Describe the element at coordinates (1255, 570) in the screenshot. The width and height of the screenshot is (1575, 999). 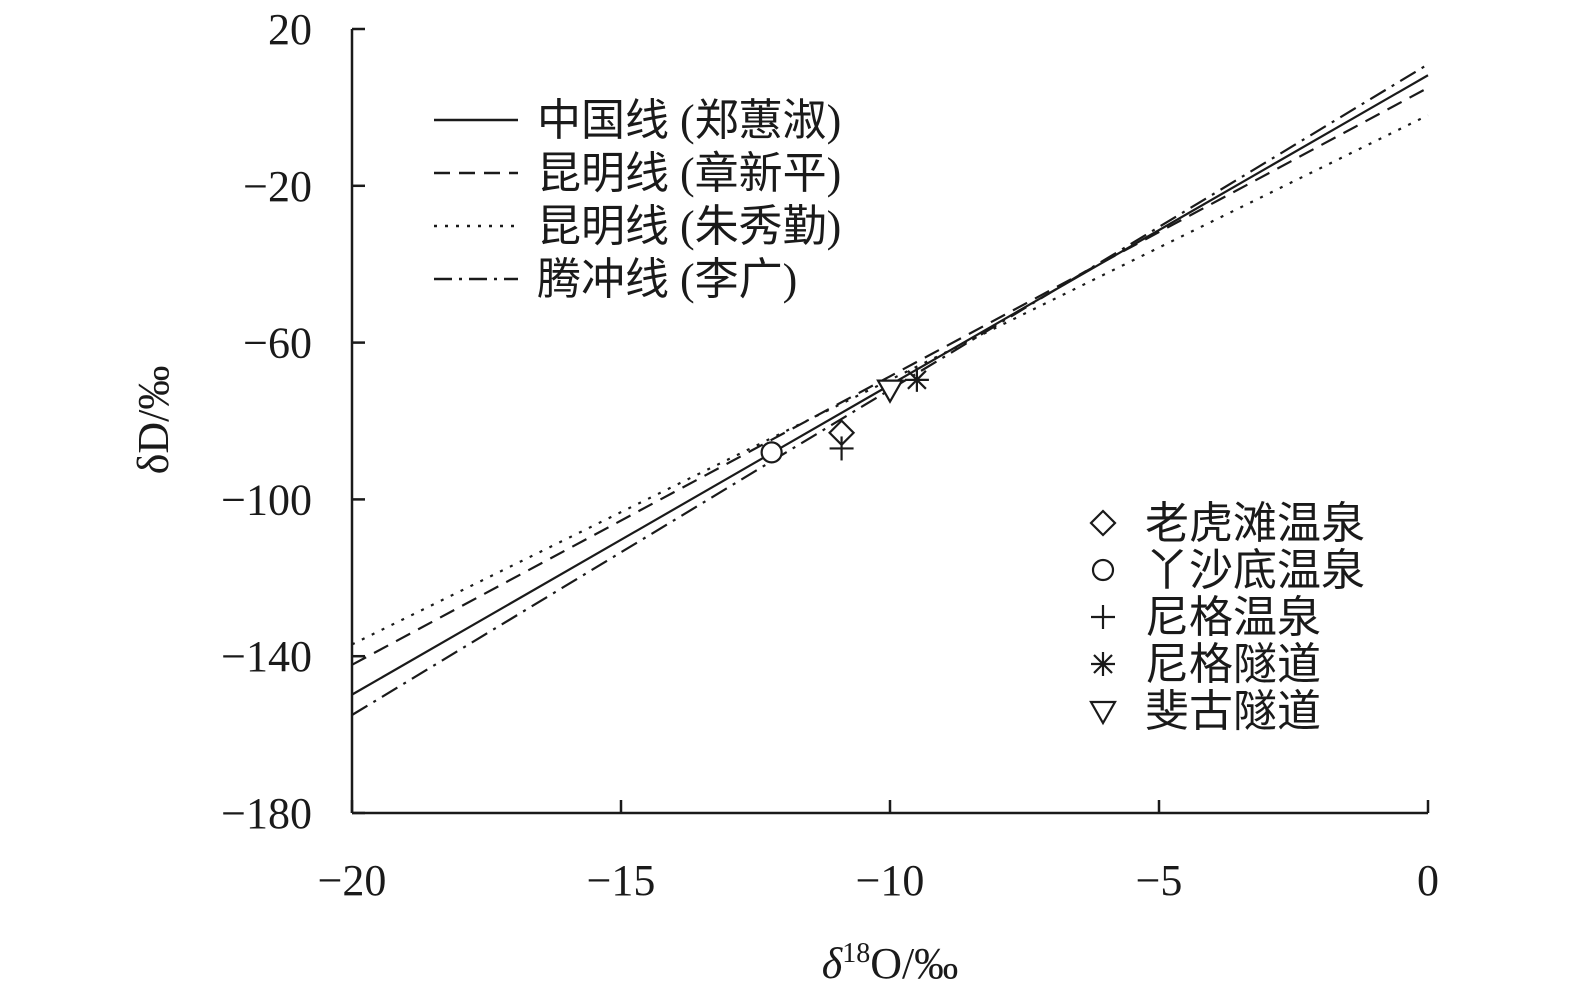
I see `legend-marker-label: 丫沙底温泉` at that location.